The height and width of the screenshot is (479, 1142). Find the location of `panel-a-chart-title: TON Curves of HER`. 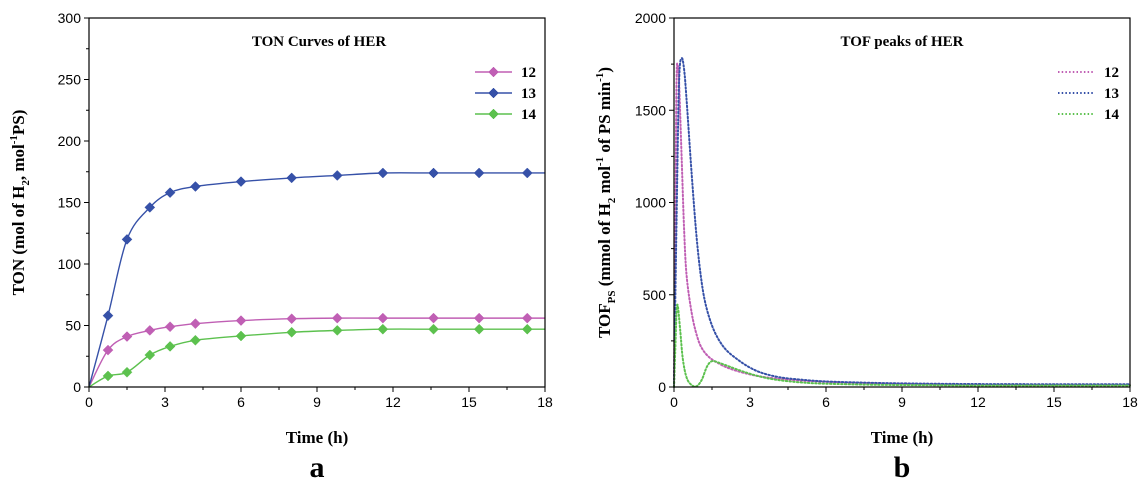

panel-a-chart-title: TON Curves of HER is located at coordinates (319, 42).